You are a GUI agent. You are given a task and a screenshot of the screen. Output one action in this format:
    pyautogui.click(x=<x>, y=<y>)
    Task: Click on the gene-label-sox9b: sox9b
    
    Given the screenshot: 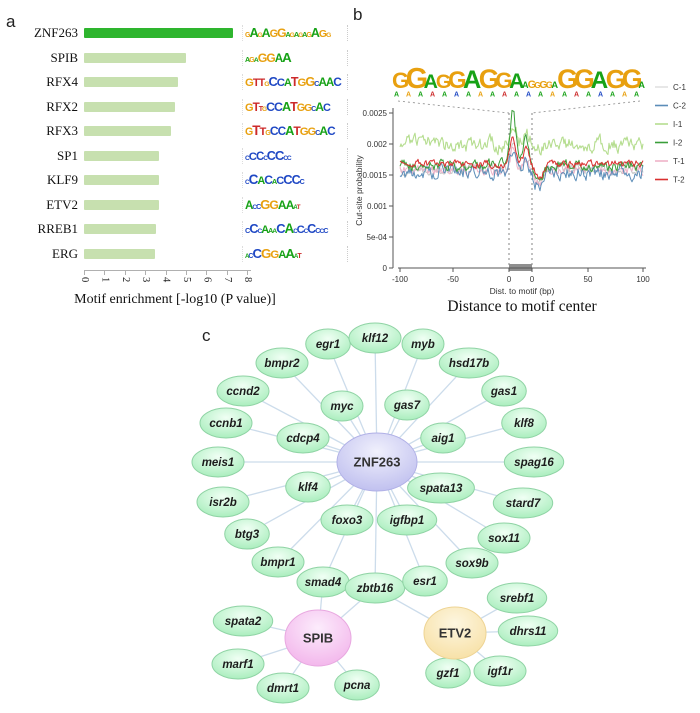 What is the action you would take?
    pyautogui.click(x=471, y=564)
    